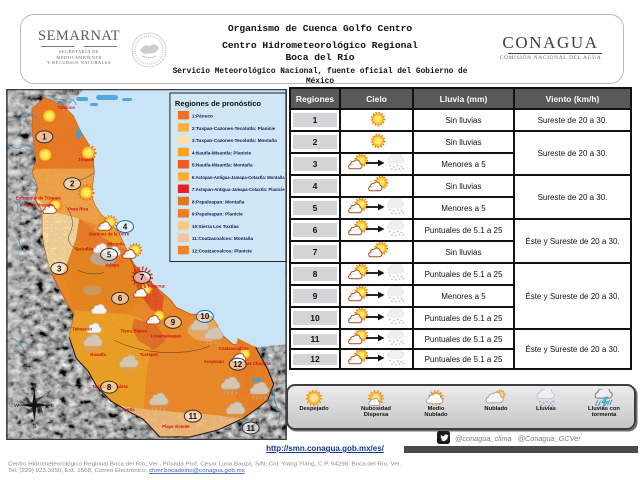 The height and width of the screenshot is (480, 640). What do you see at coordinates (218, 201) in the screenshot?
I see `svg-text: 8:Papaloapan: Montaña` at bounding box center [218, 201].